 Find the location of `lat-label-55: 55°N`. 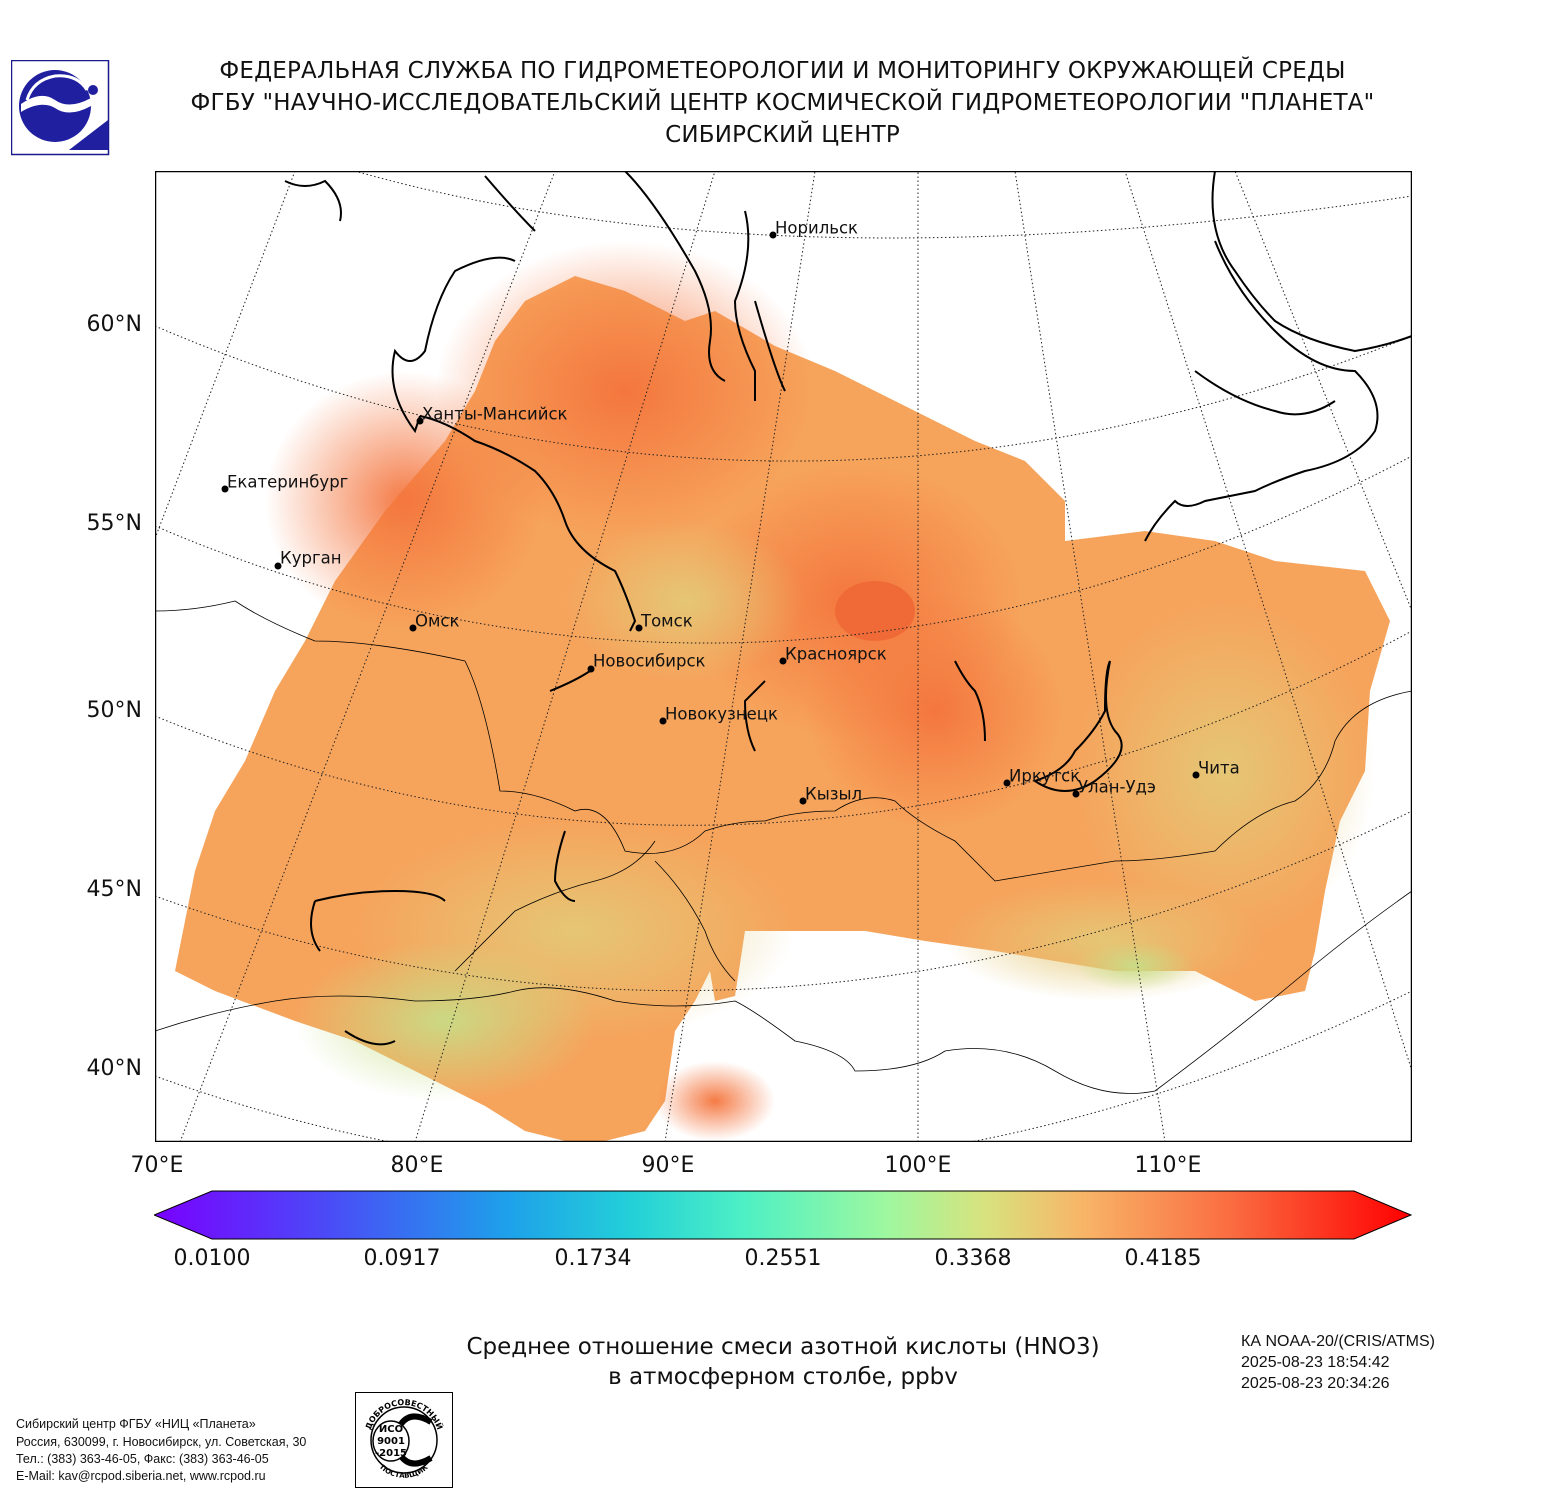

lat-label-55: 55°N is located at coordinates (114, 523).